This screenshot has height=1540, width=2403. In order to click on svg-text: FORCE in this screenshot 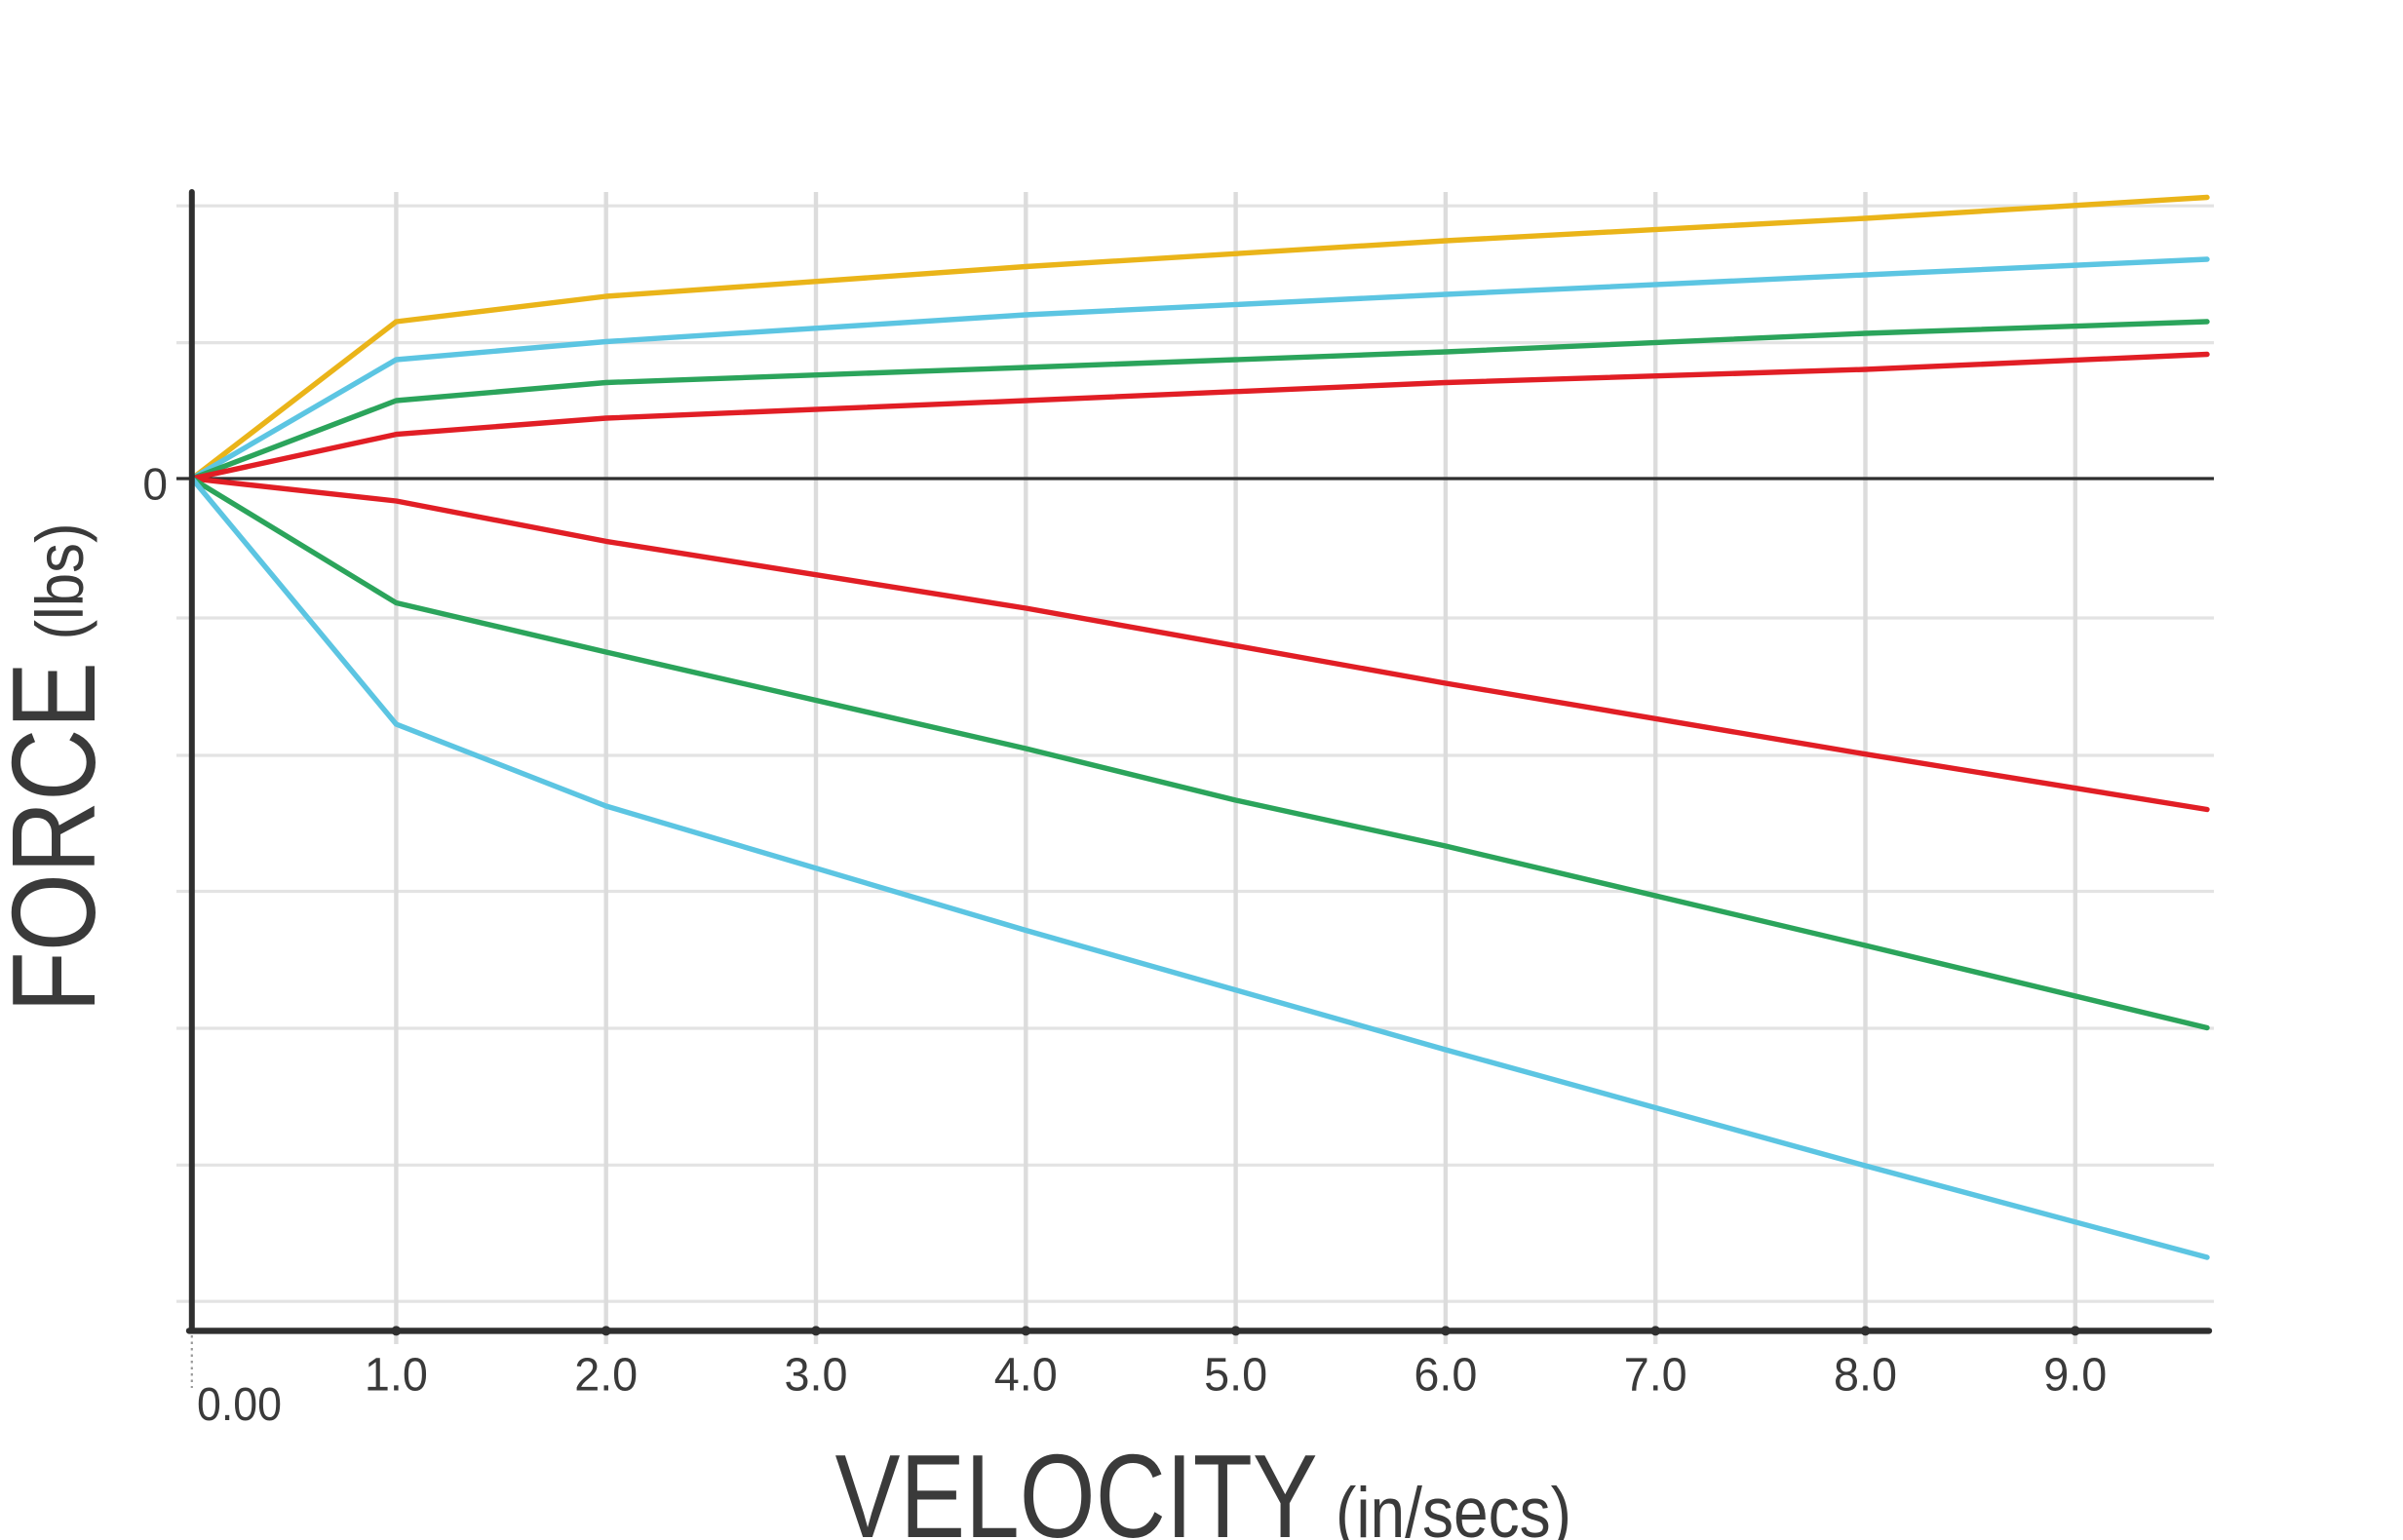, I will do `click(60, 837)`.